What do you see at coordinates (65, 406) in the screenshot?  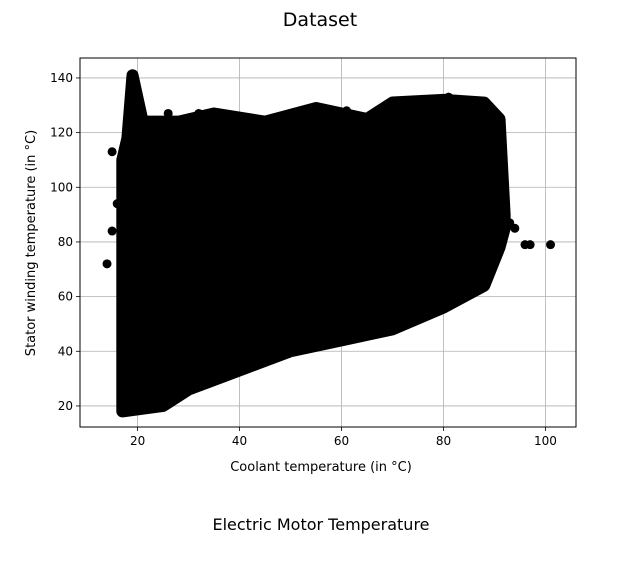 I see `y-tick-label: 20` at bounding box center [65, 406].